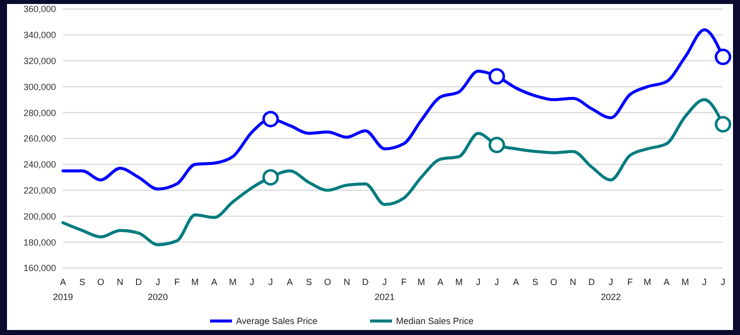 Image resolution: width=740 pixels, height=335 pixels. Describe the element at coordinates (39, 190) in the screenshot. I see `y-tick-label: 220,000` at that location.